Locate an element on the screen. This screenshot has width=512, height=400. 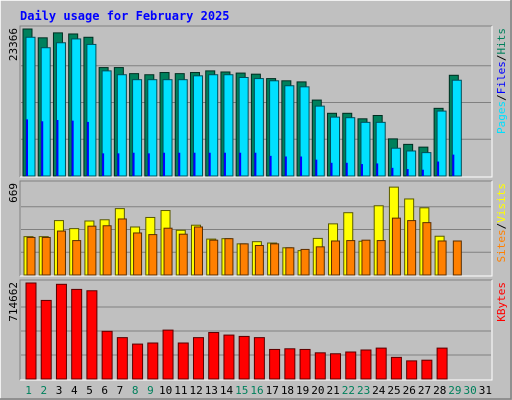
x-tick-label-day-24: 24 is located at coordinates (379, 390).